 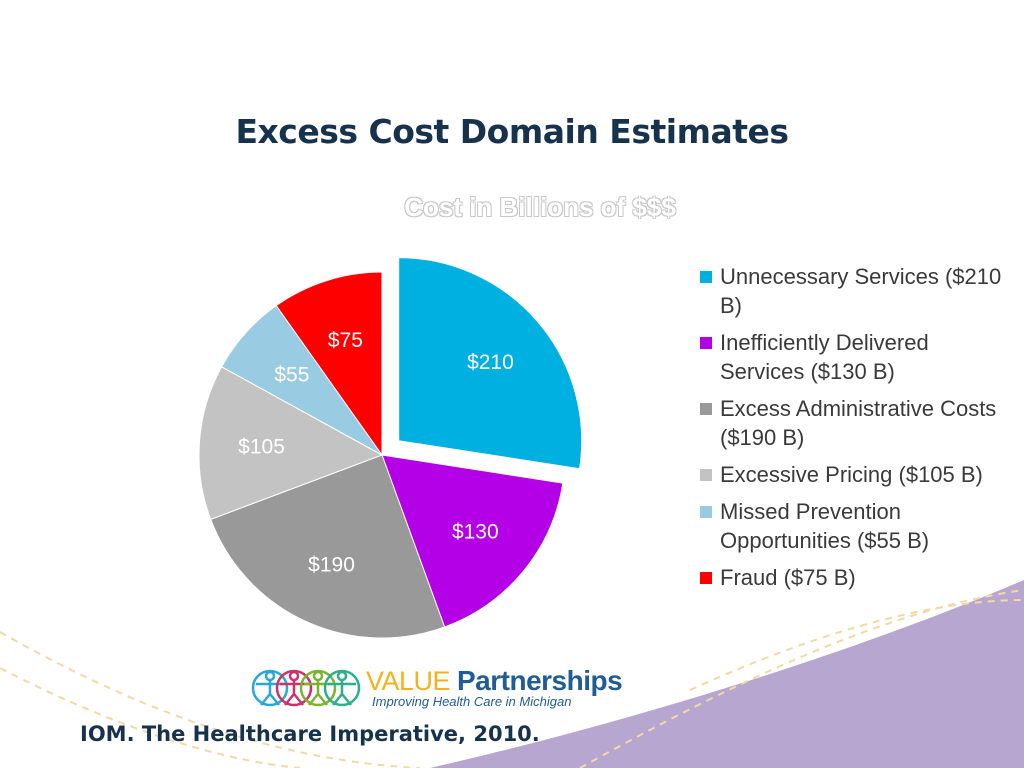 What do you see at coordinates (540, 207) in the screenshot?
I see `chart-title: Cost in Billions of $$$` at bounding box center [540, 207].